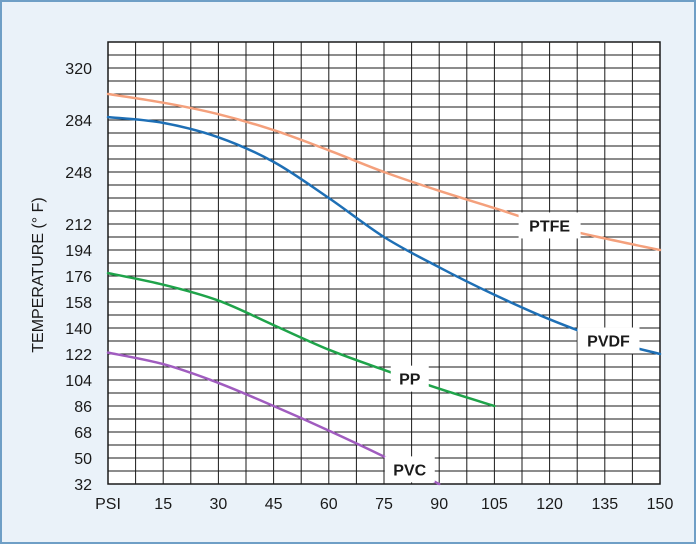  Describe the element at coordinates (78, 69) in the screenshot. I see `y-tick-label: 320` at that location.